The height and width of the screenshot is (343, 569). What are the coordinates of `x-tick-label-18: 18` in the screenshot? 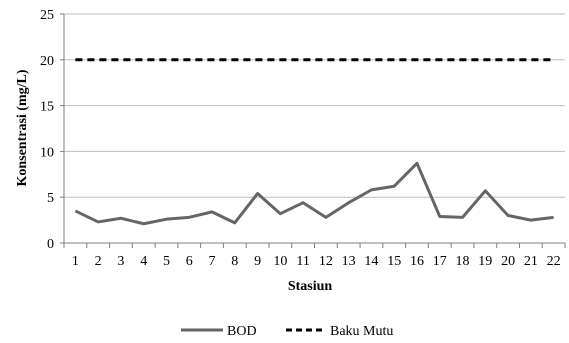 It's located at (463, 261).